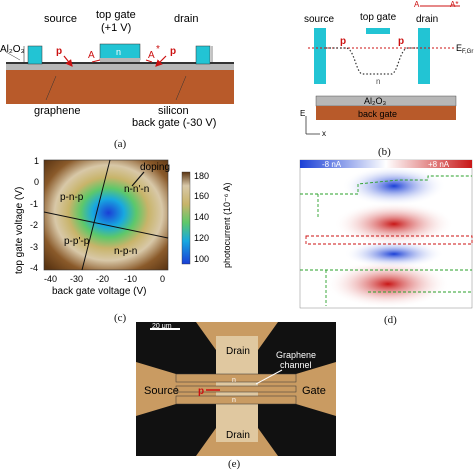  Describe the element at coordinates (120, 63) in the screenshot. I see `graphene-layer` at that location.